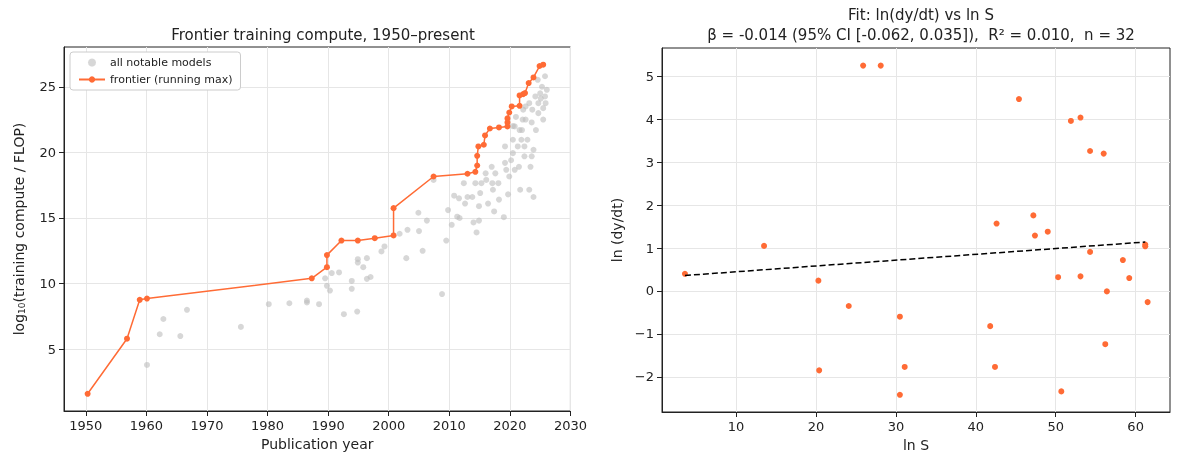 Image resolution: width=1177 pixels, height=459 pixels. Describe the element at coordinates (18, 229) in the screenshot. I see `y-axis-title: log10(training compute / FLOP)` at that location.